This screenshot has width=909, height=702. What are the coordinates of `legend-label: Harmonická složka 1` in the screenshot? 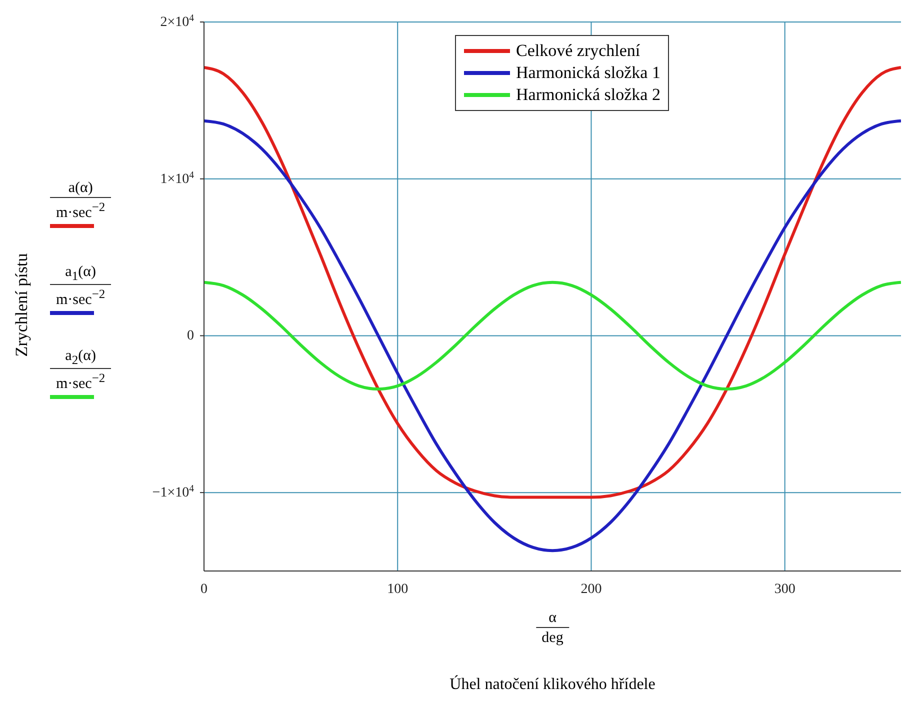 It's located at (588, 73).